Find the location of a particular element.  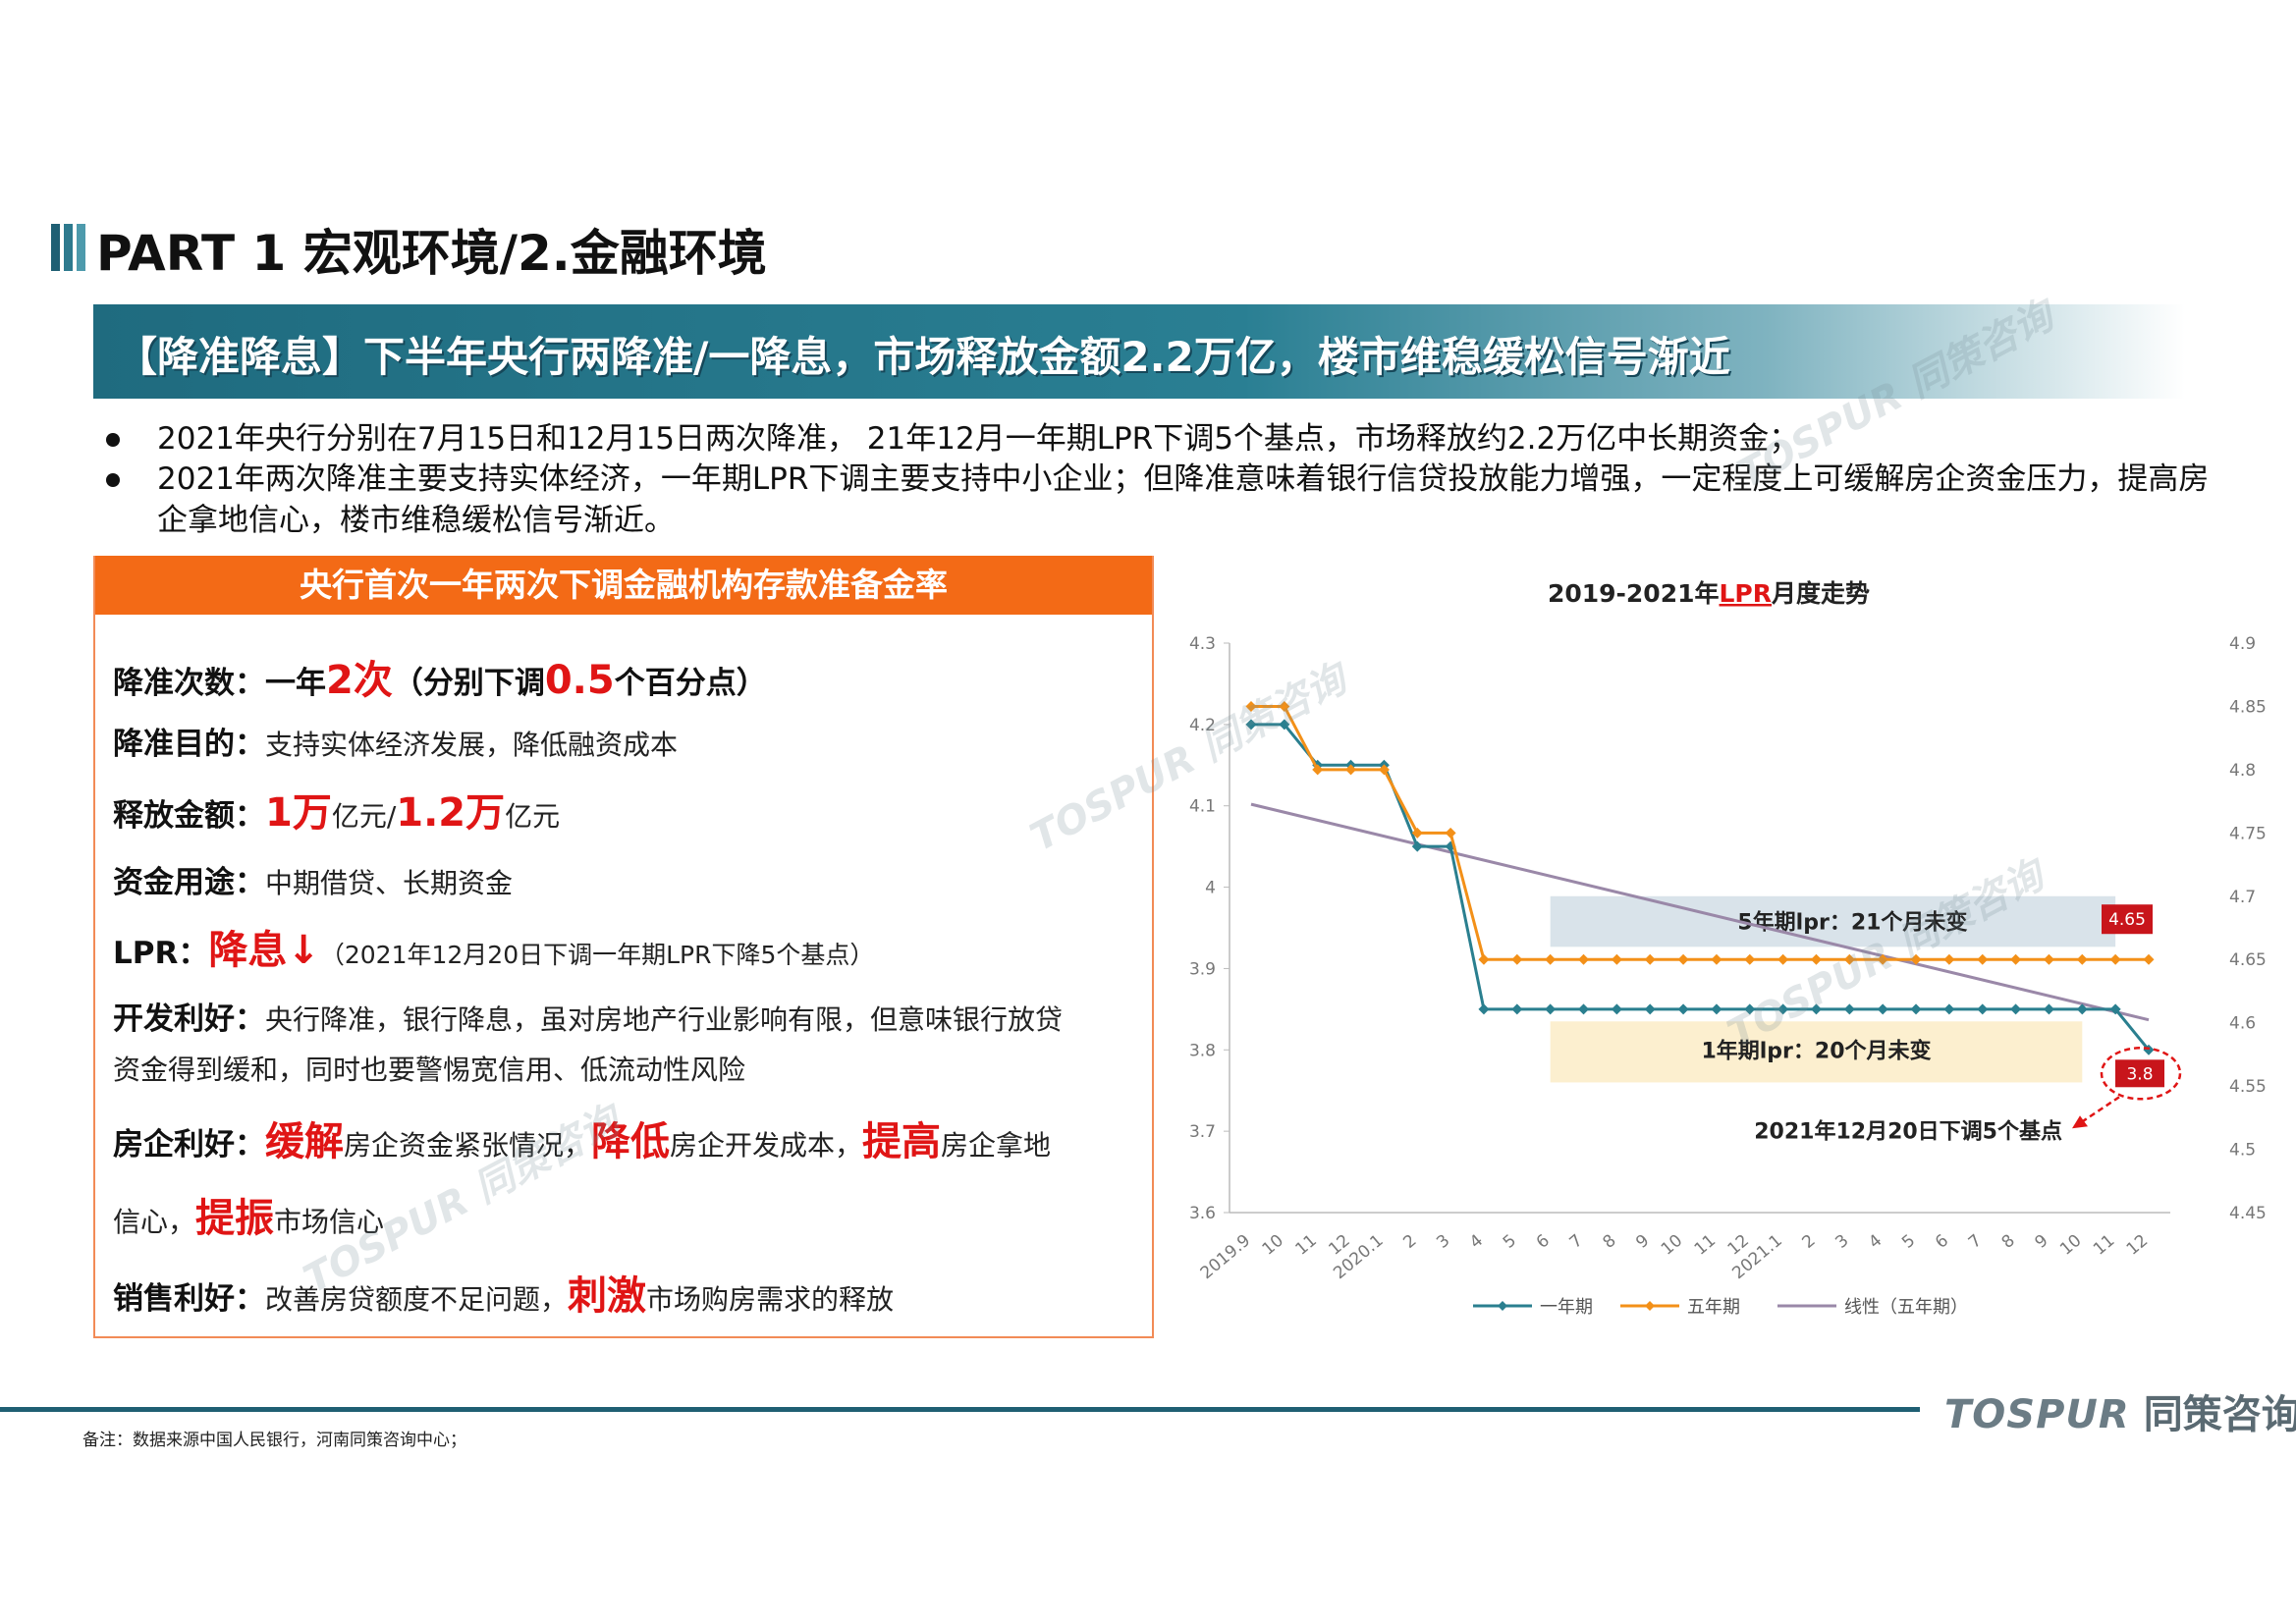

row-text: 央行降准，银行降息，虽对房地产行业影响有限，但意味银行放贷 is located at coordinates (664, 1019).